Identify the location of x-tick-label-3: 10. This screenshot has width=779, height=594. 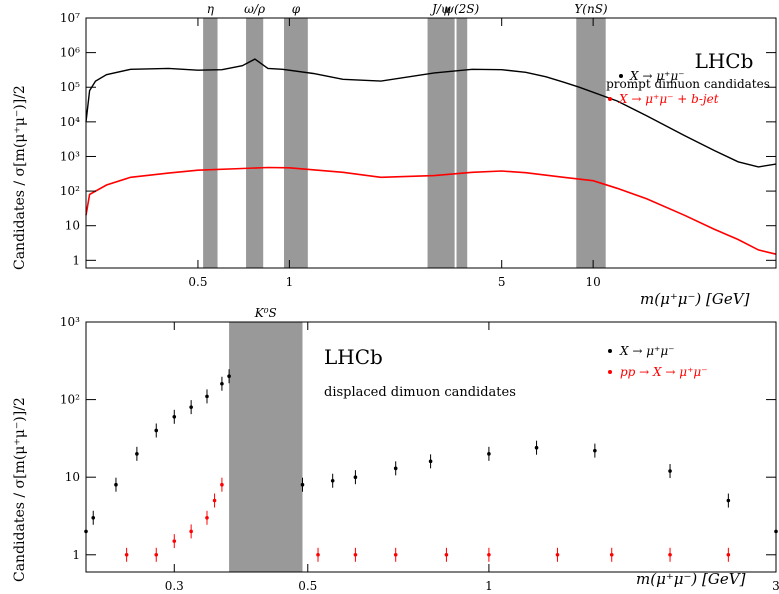
(592, 282).